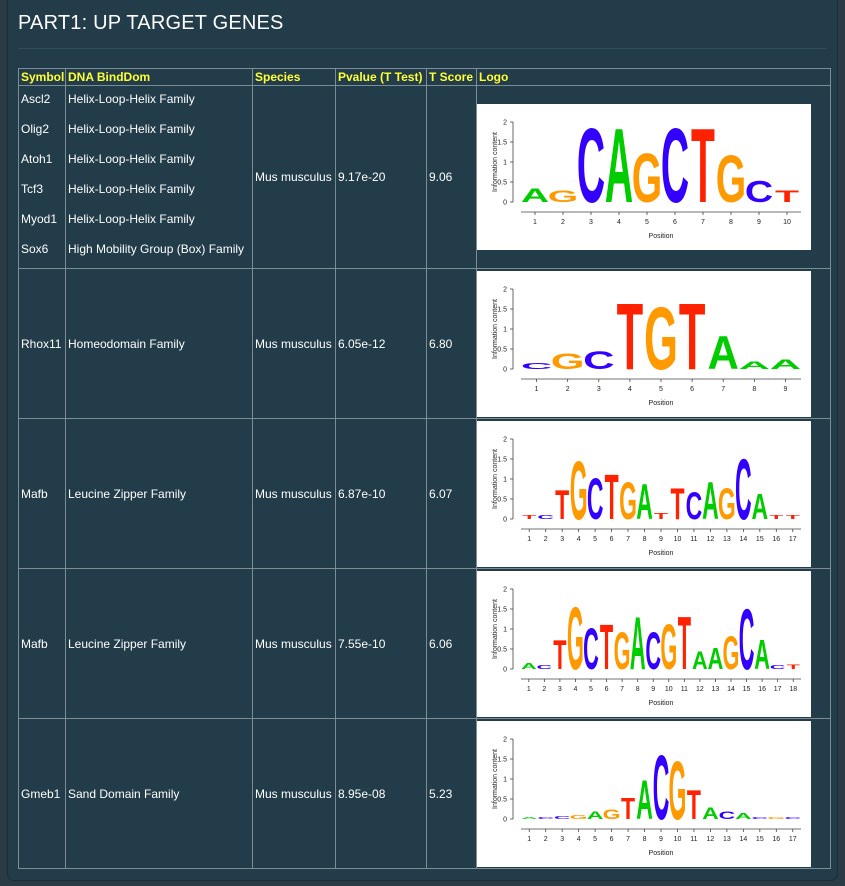 The width and height of the screenshot is (845, 886). Describe the element at coordinates (32, 189) in the screenshot. I see `symbol-text: Tcf3` at that location.